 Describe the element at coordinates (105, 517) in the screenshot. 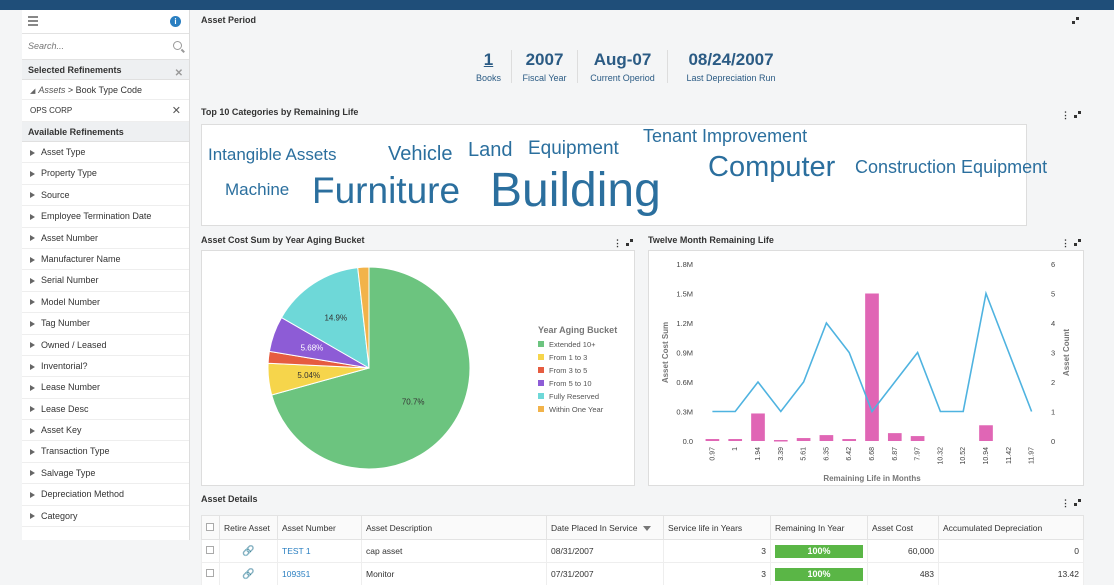

I see `refinement-item: Category` at that location.